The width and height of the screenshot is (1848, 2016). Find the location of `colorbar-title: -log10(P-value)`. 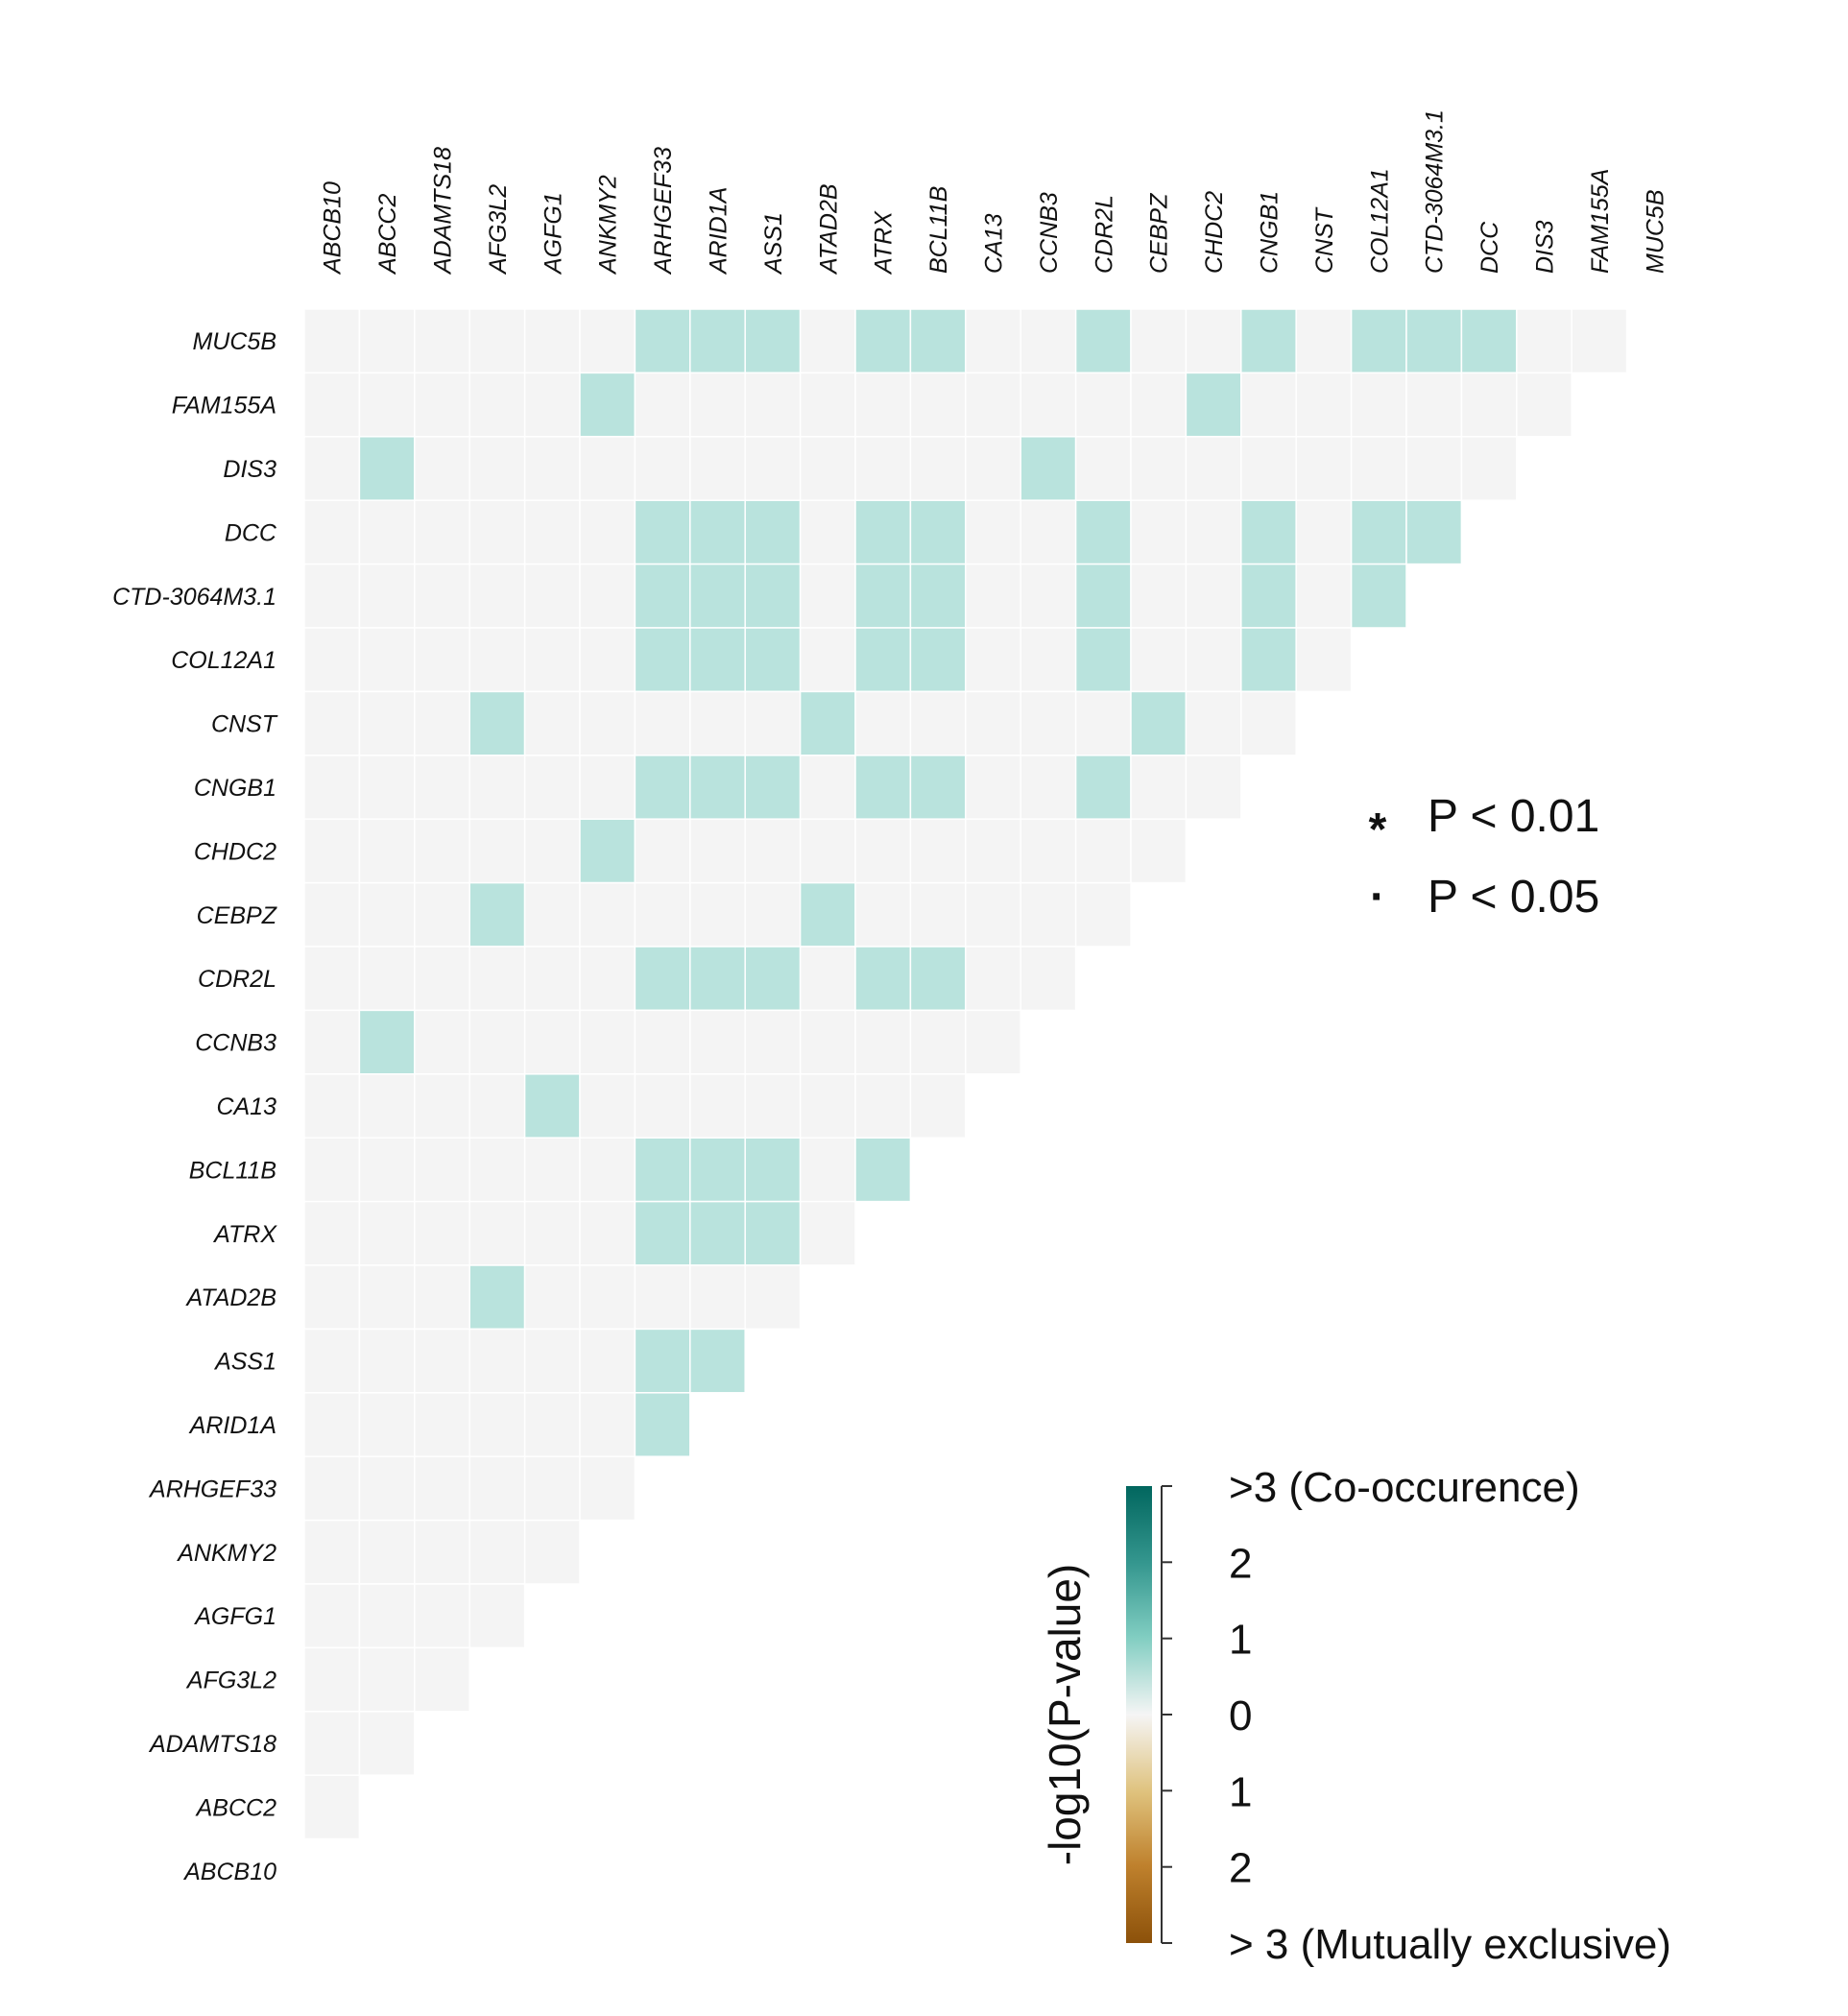

colorbar-title: -log10(P-value) is located at coordinates (1065, 1715).